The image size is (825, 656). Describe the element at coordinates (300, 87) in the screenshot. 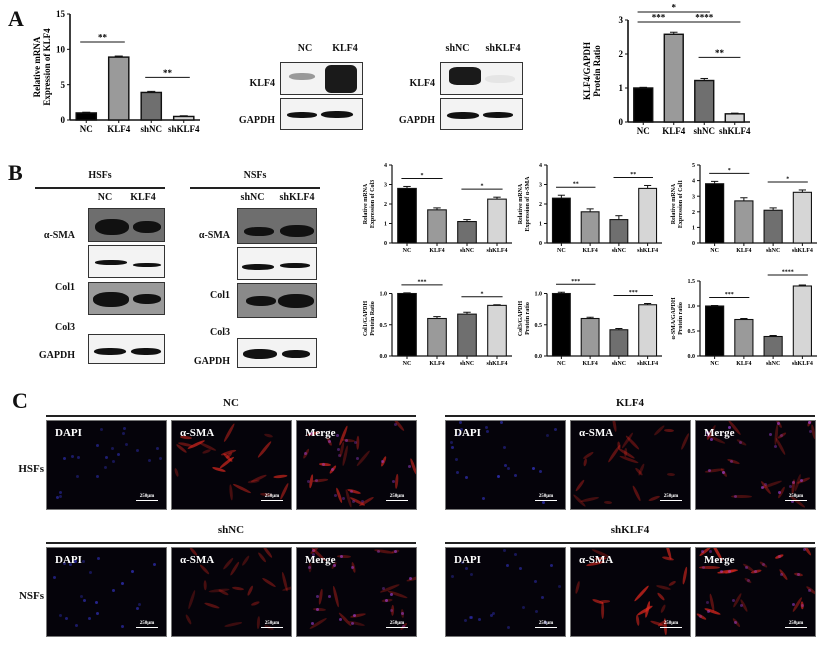

I see `blot-a-overexpression: NC KLF4 KLF4 GAPDH` at that location.